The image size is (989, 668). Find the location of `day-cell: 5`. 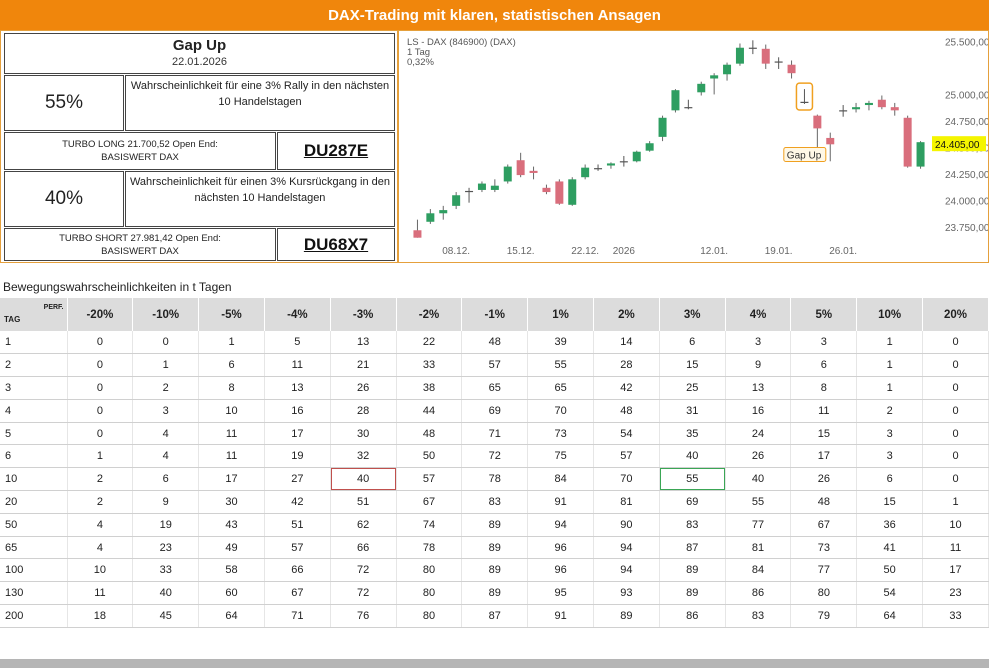

day-cell: 5 is located at coordinates (34, 434).